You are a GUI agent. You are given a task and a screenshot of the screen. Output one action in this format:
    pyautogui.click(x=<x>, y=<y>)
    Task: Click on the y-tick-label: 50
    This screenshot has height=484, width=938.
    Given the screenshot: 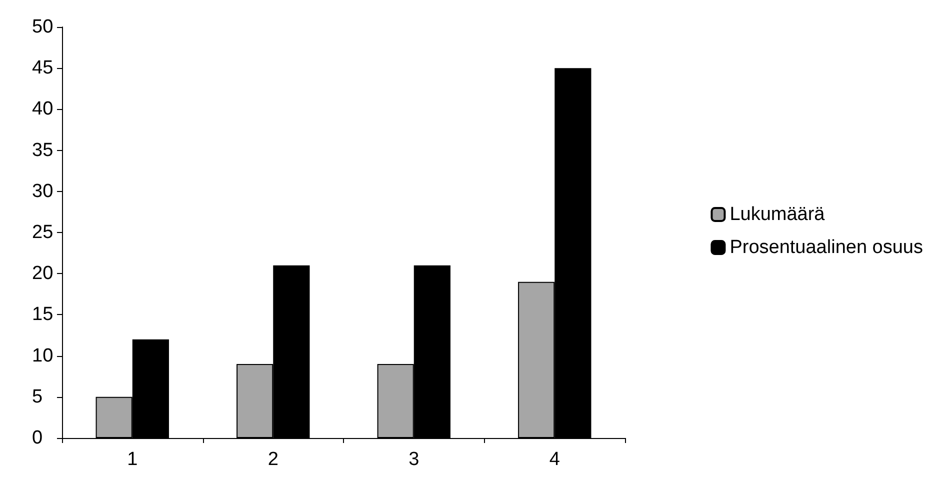 What is the action you would take?
    pyautogui.click(x=43, y=27)
    